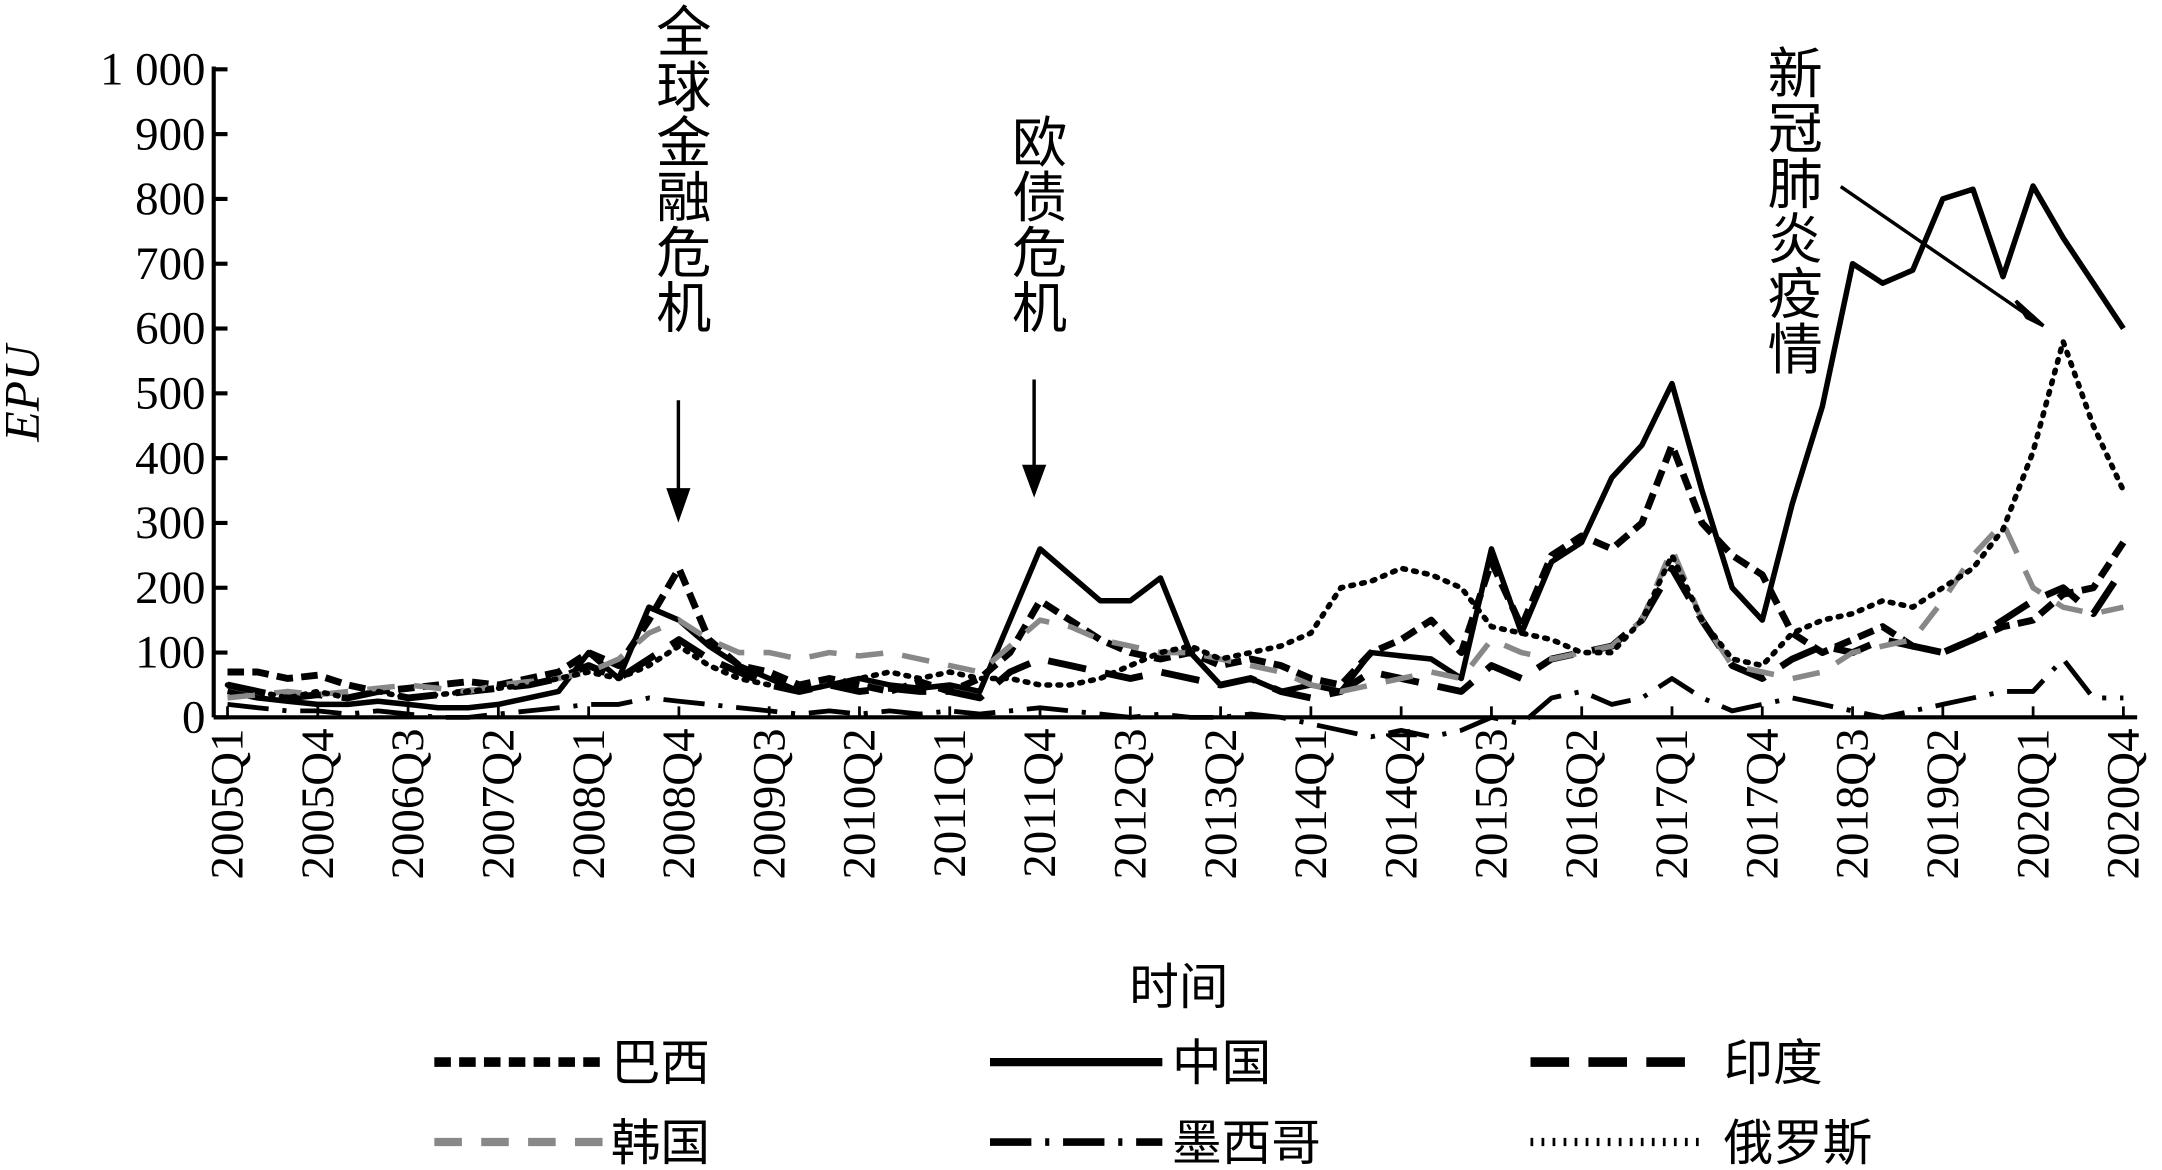 This screenshot has height=1170, width=2162. I want to click on x-tick-label: 2020Q1, so click(2033, 803).